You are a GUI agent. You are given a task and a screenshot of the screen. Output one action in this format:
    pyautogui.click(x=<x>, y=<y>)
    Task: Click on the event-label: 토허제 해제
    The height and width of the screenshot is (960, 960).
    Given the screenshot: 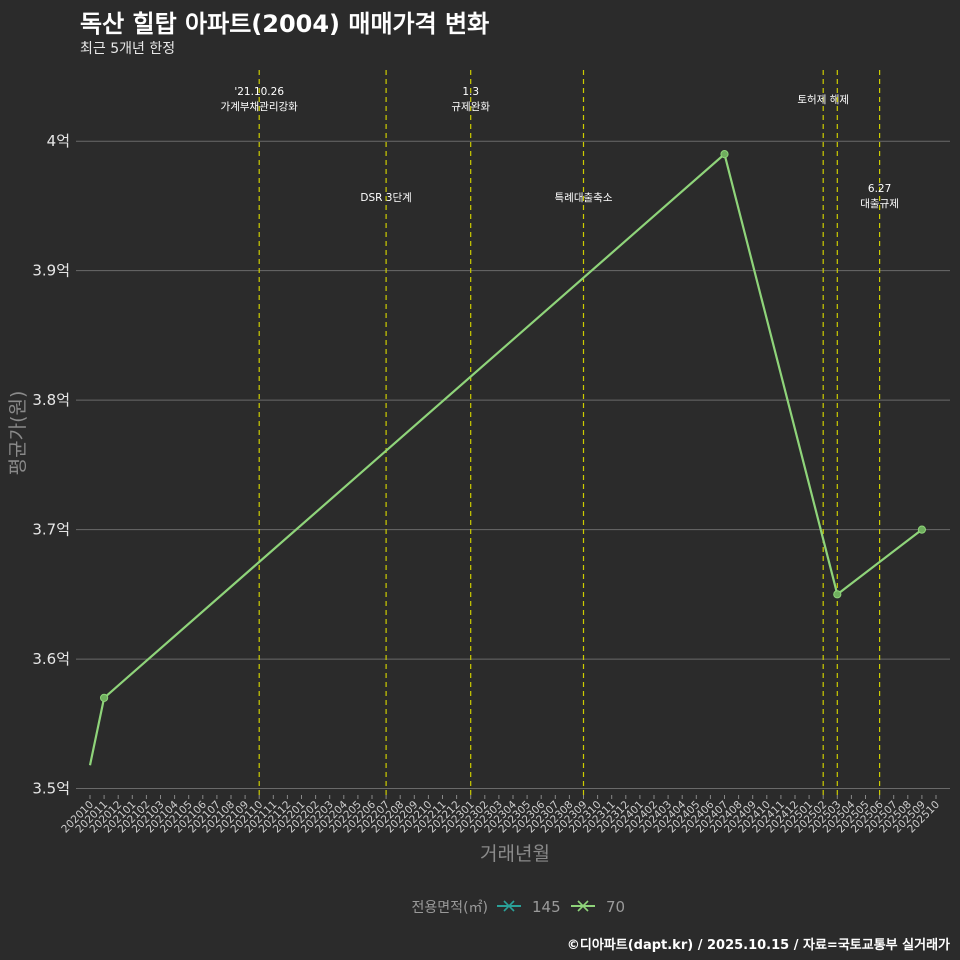 What is the action you would take?
    pyautogui.click(x=823, y=99)
    